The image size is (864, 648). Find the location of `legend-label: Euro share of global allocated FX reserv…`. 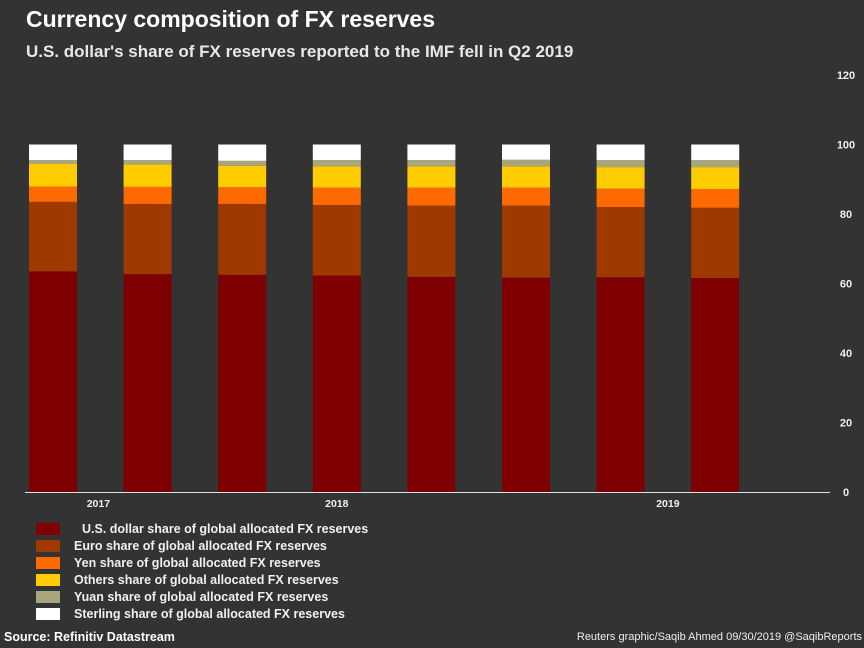

legend-label: Euro share of global allocated FX reserv… is located at coordinates (200, 545).